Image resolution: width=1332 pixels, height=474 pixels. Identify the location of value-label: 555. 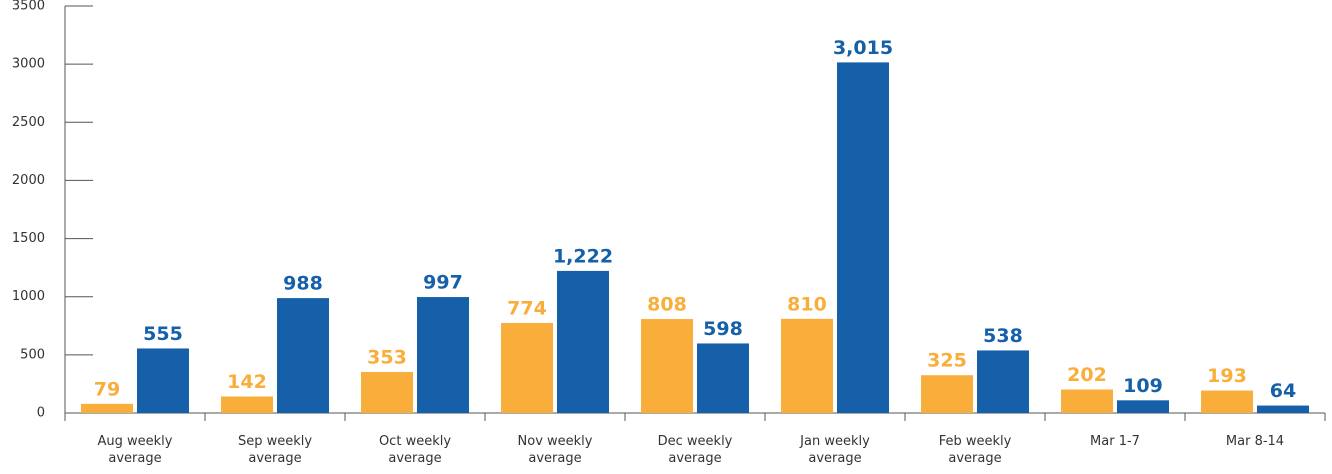
(163, 334).